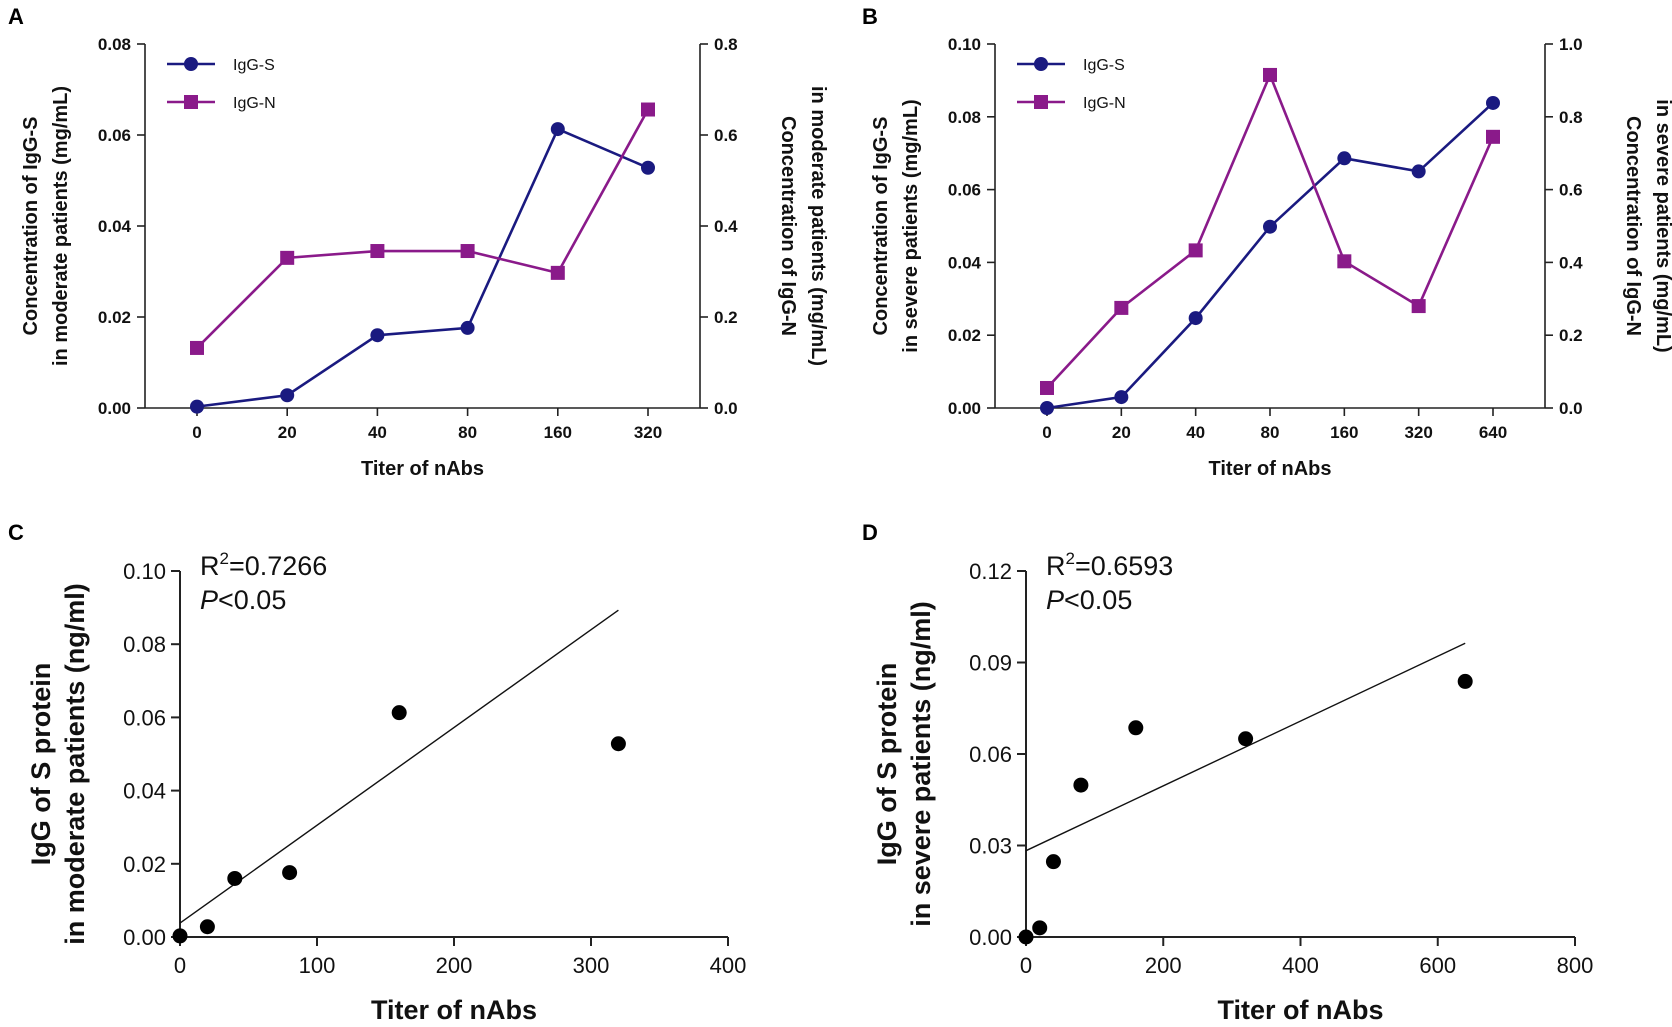 This screenshot has height=1027, width=1672. What do you see at coordinates (1571, 408) in the screenshot?
I see `right-y-tick-label: 0.0` at bounding box center [1571, 408].